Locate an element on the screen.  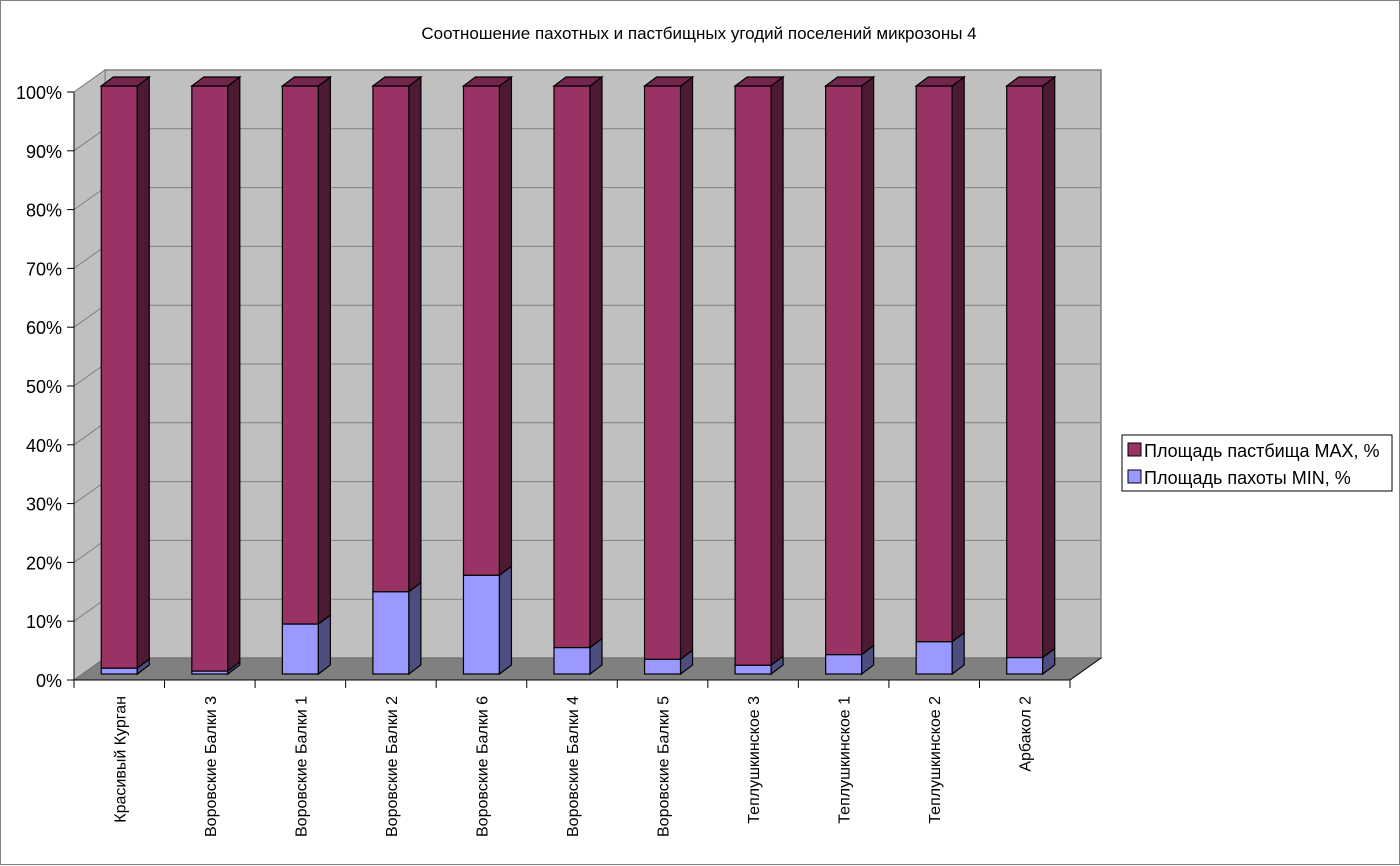
y-tick-label: 70% is located at coordinates (44, 269).